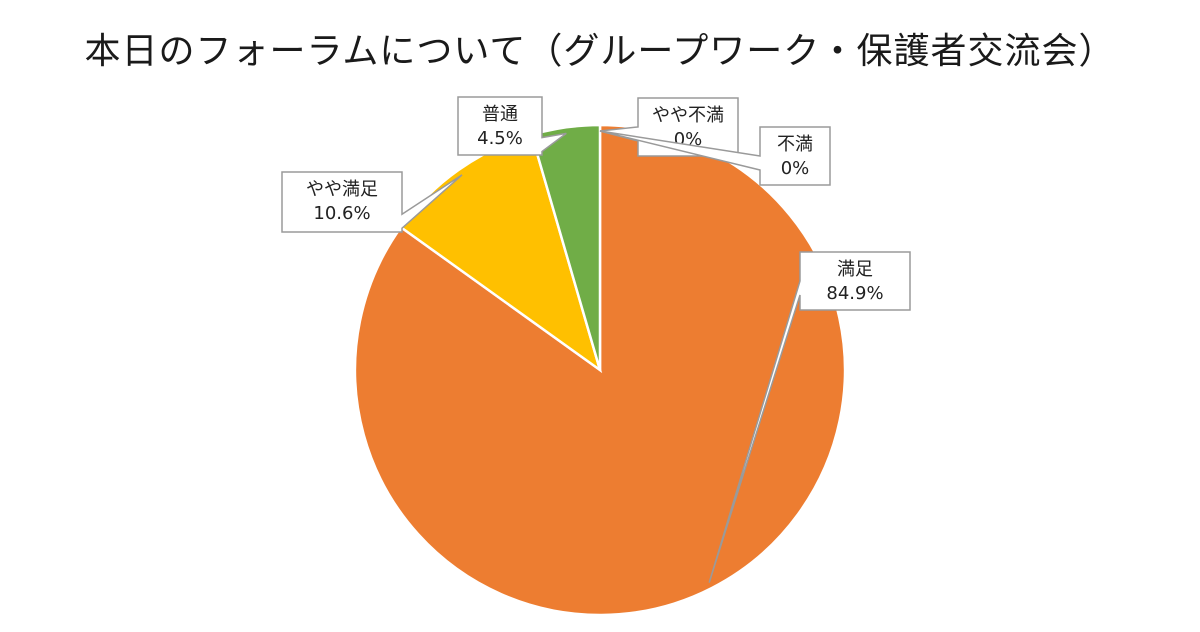 The image size is (1200, 632). What do you see at coordinates (500, 114) in the screenshot?
I see `slice-label: 普通` at bounding box center [500, 114].